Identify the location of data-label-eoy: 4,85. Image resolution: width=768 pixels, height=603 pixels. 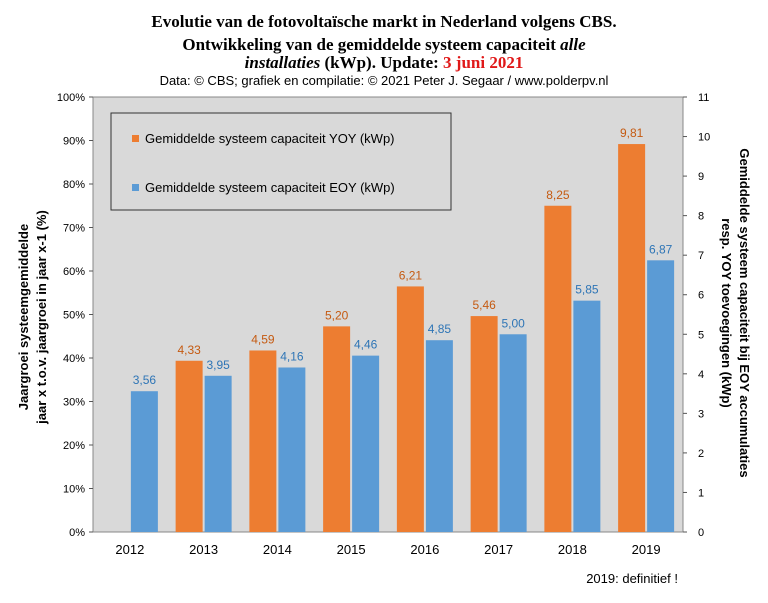
(440, 329).